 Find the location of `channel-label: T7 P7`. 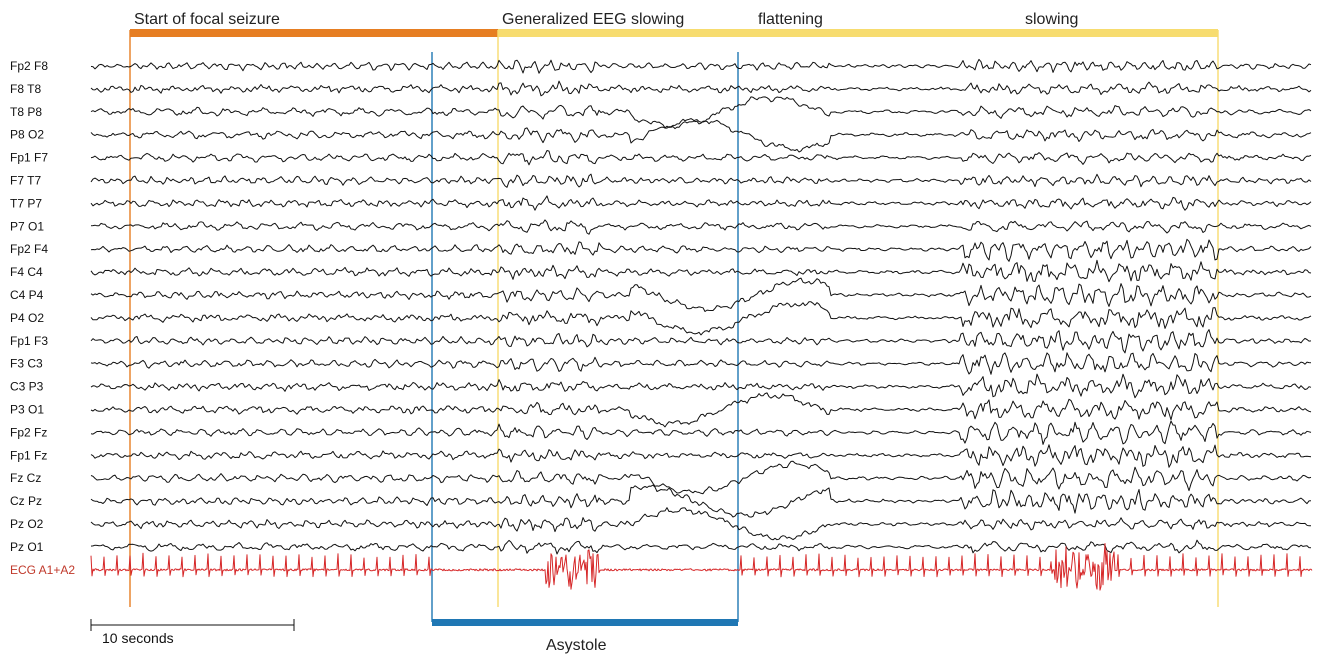

channel-label: T7 P7 is located at coordinates (26, 203).